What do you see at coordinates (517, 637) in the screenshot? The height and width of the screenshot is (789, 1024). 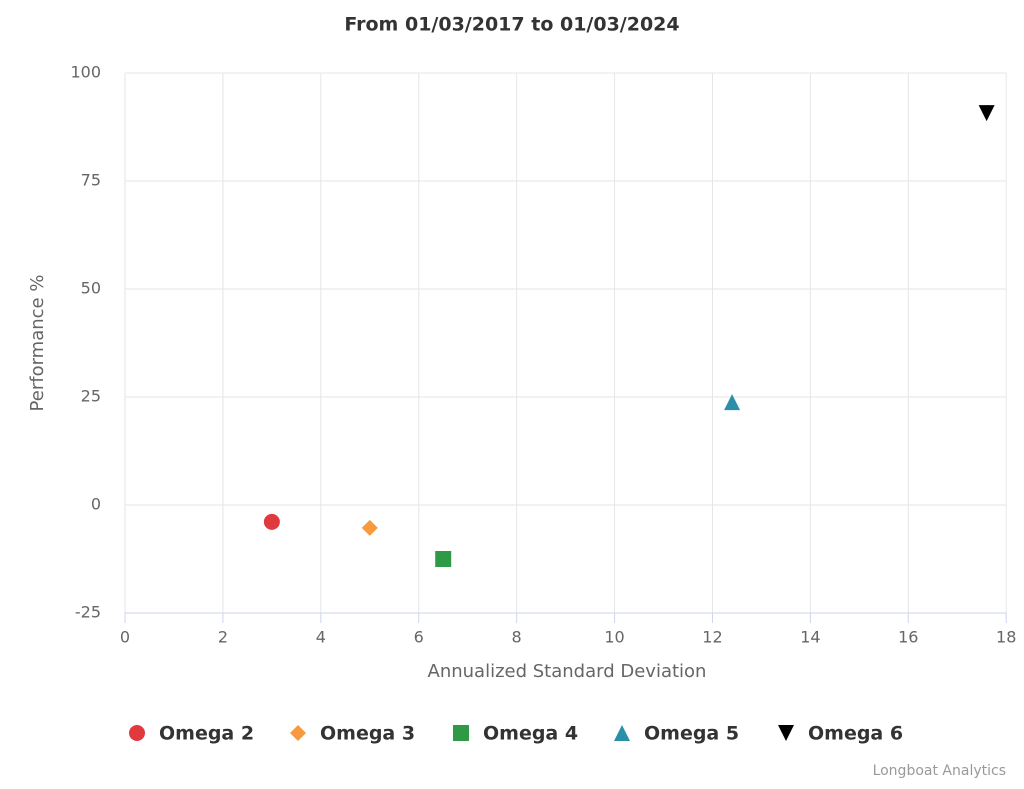 I see `x-tick-label: 8` at bounding box center [517, 637].